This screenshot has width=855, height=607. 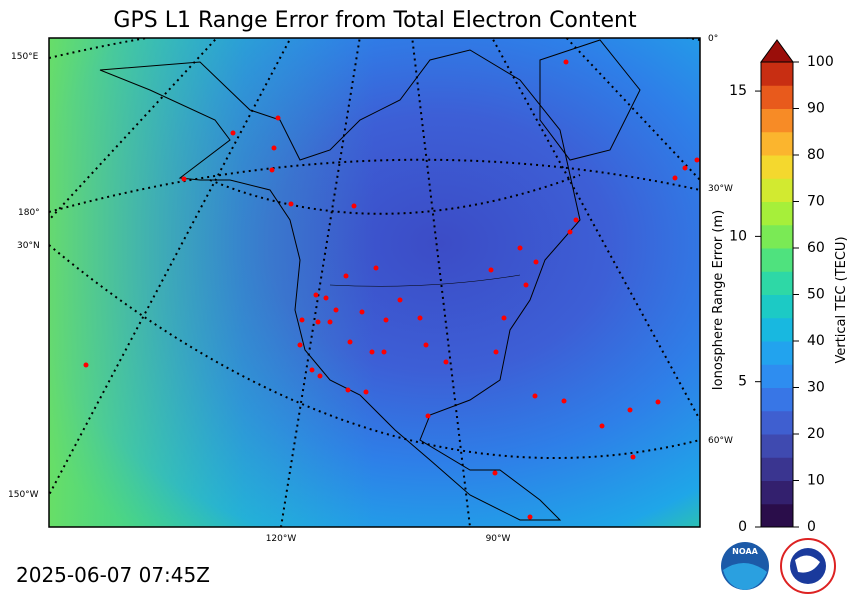 I want to click on colorbar-right-label: Vertical TEC (TECU), so click(x=841, y=299).